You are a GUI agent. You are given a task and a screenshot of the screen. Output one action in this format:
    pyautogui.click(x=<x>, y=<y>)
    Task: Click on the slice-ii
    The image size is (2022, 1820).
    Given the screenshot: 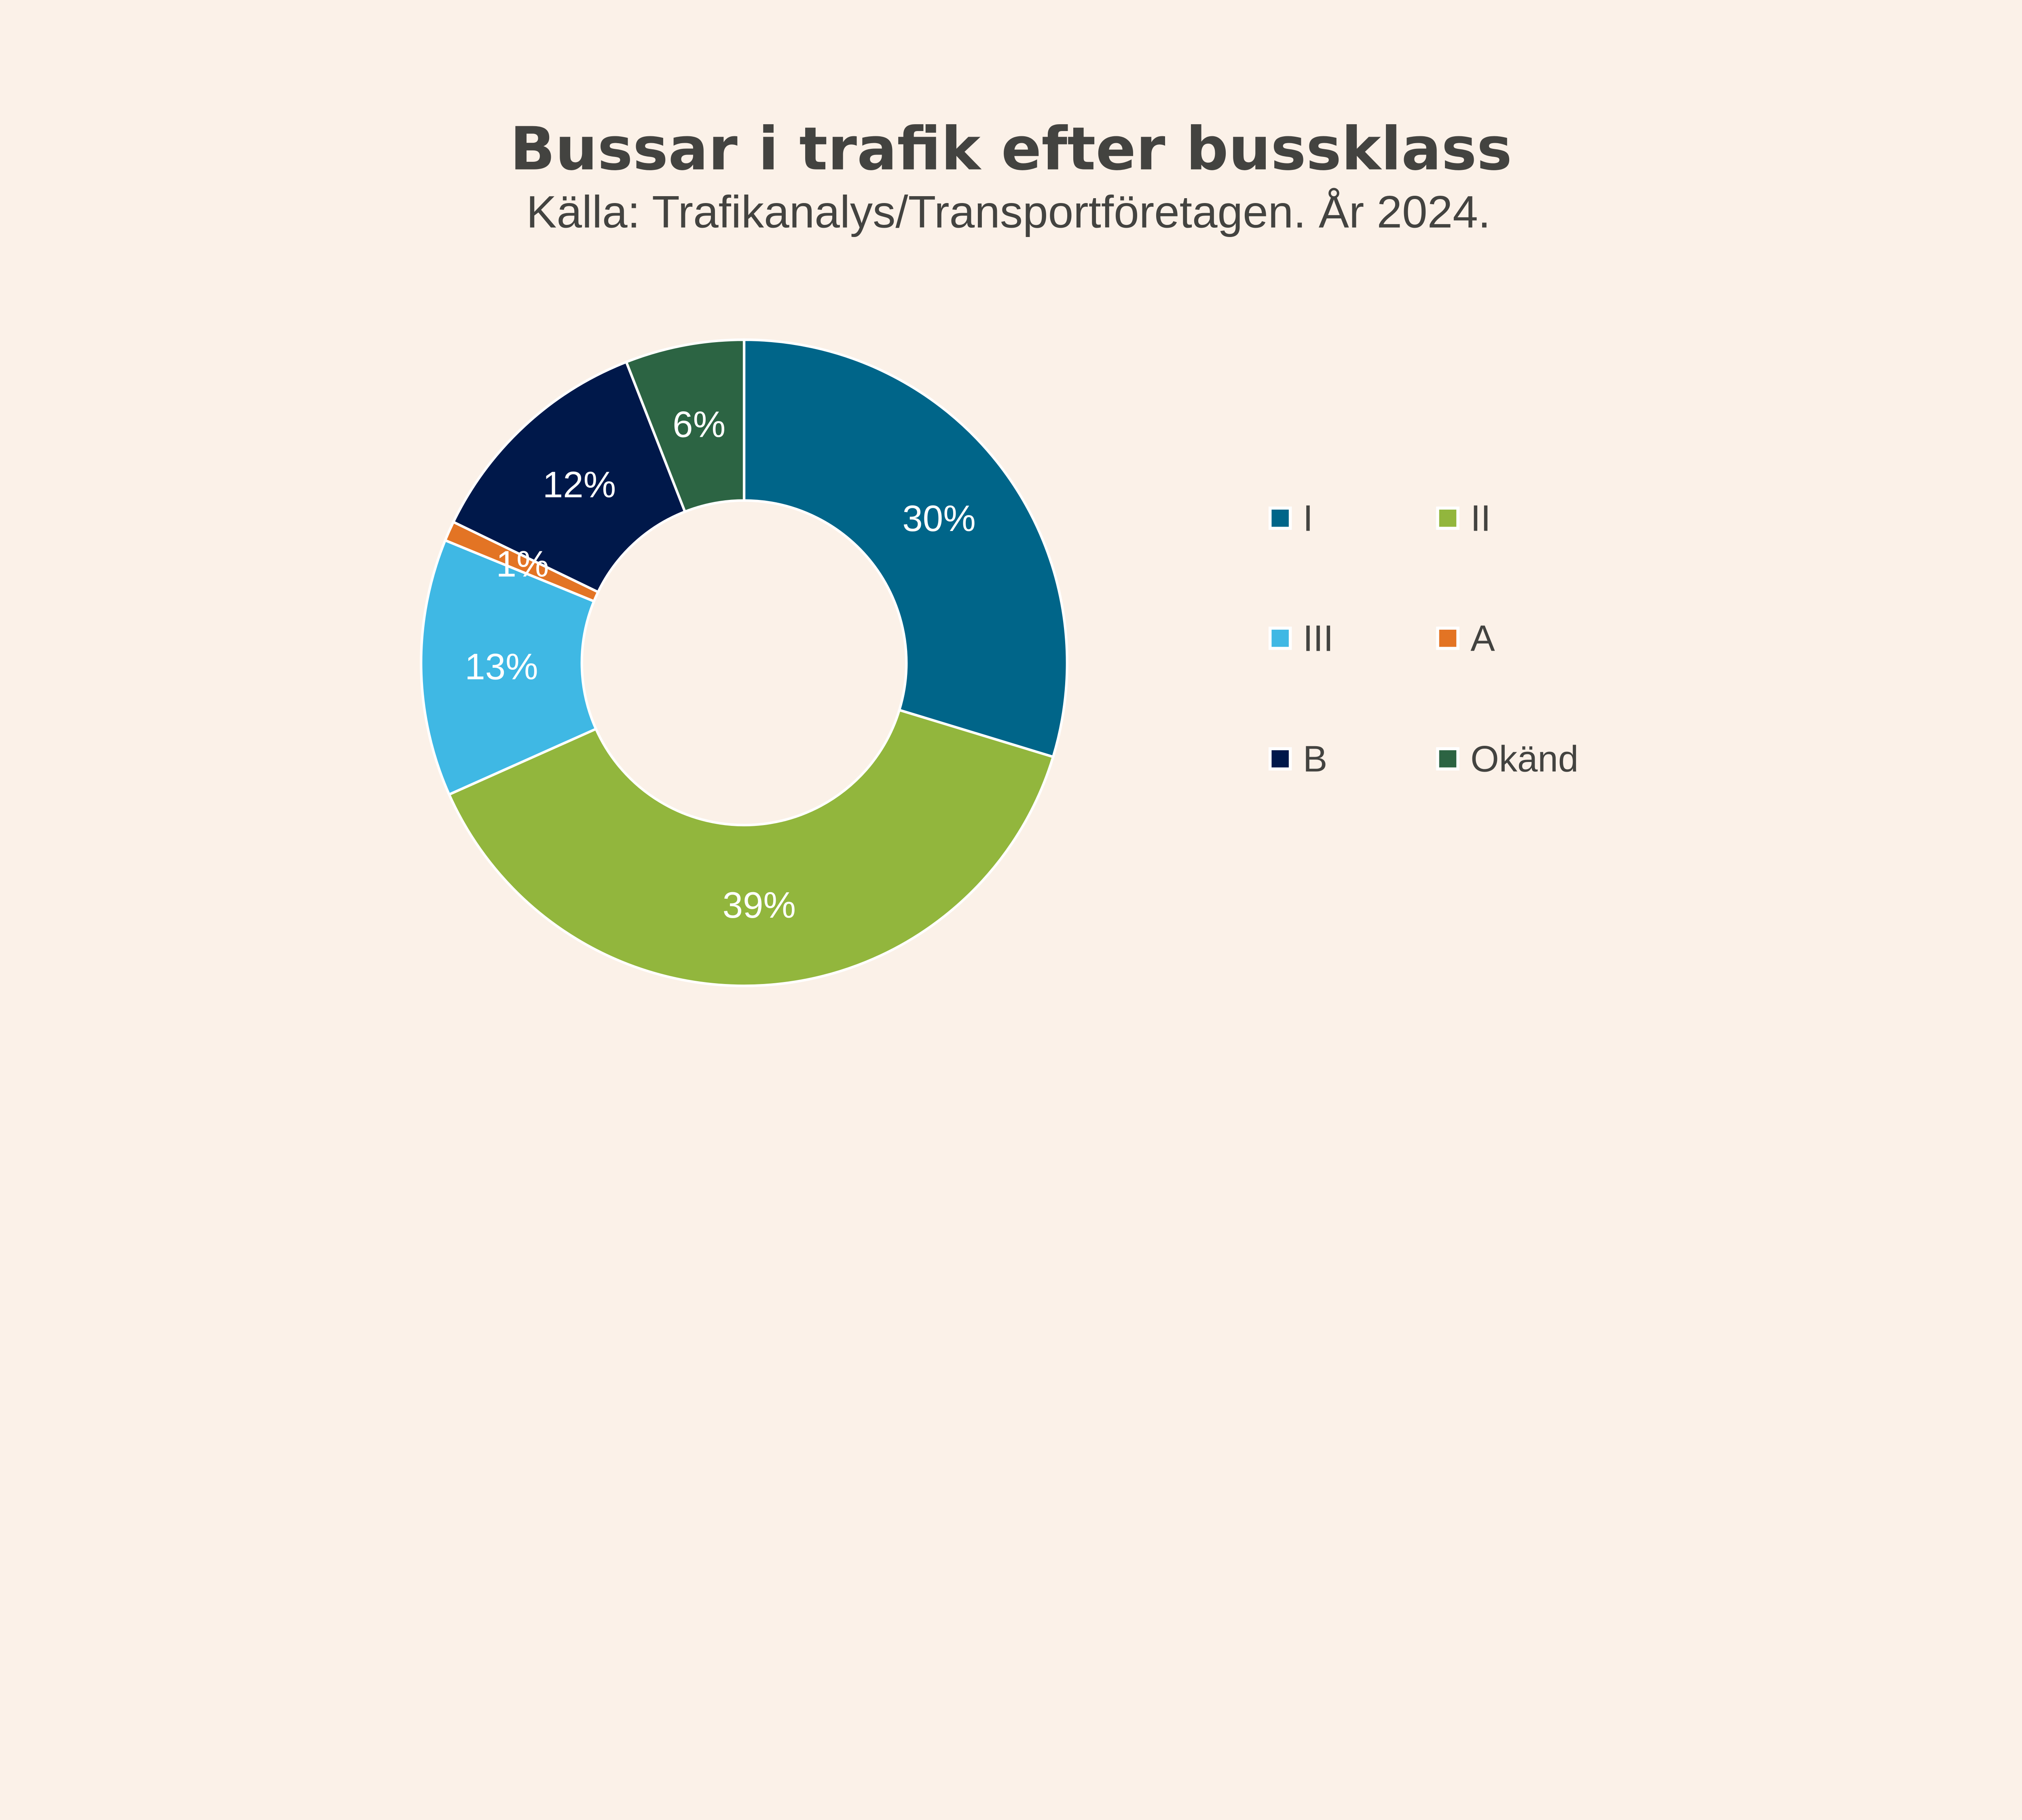 What is the action you would take?
    pyautogui.click(x=751, y=847)
    